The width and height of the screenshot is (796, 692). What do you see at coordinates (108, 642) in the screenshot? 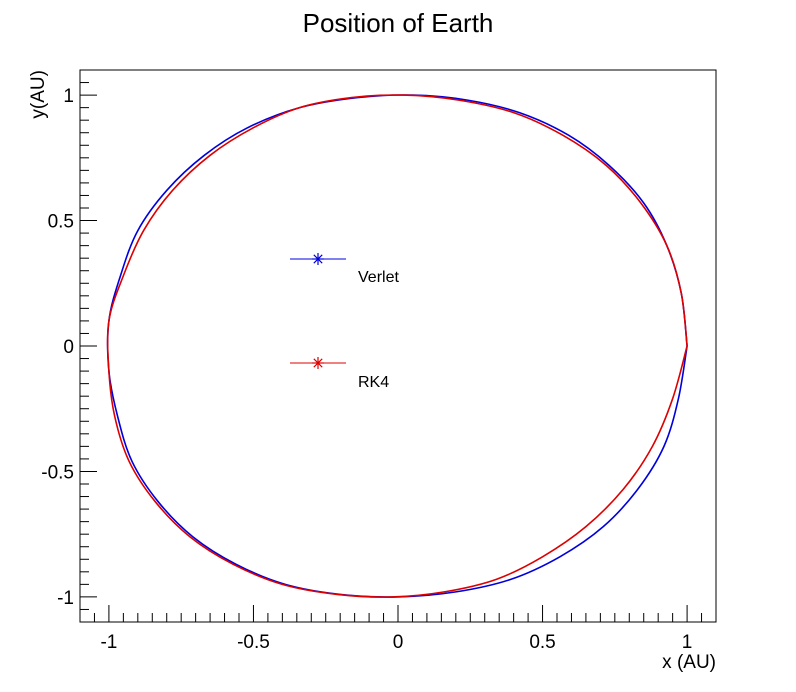
I see `x-tick-label: -1` at bounding box center [108, 642].